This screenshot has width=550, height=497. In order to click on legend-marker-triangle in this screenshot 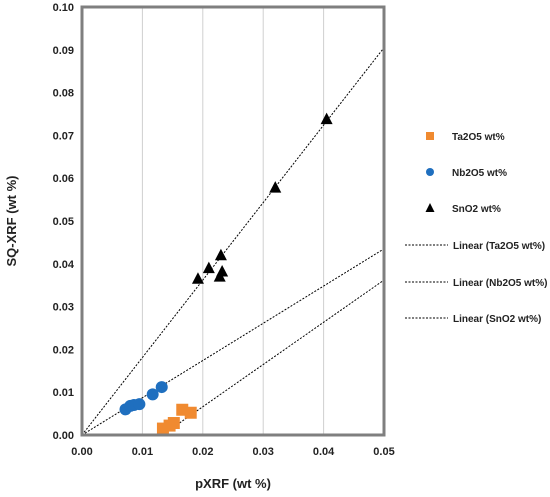, I will do `click(430, 207)`.